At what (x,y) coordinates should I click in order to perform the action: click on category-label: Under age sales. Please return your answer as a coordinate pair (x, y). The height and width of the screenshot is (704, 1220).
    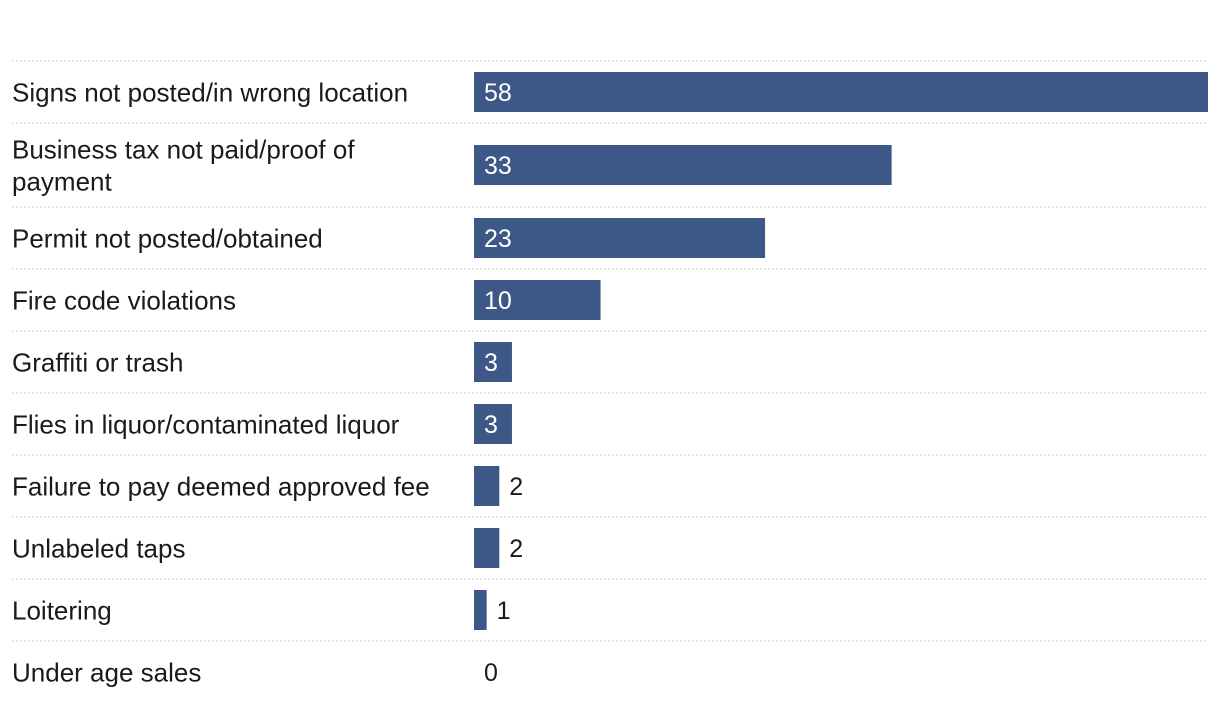
    Looking at the image, I should click on (106, 672).